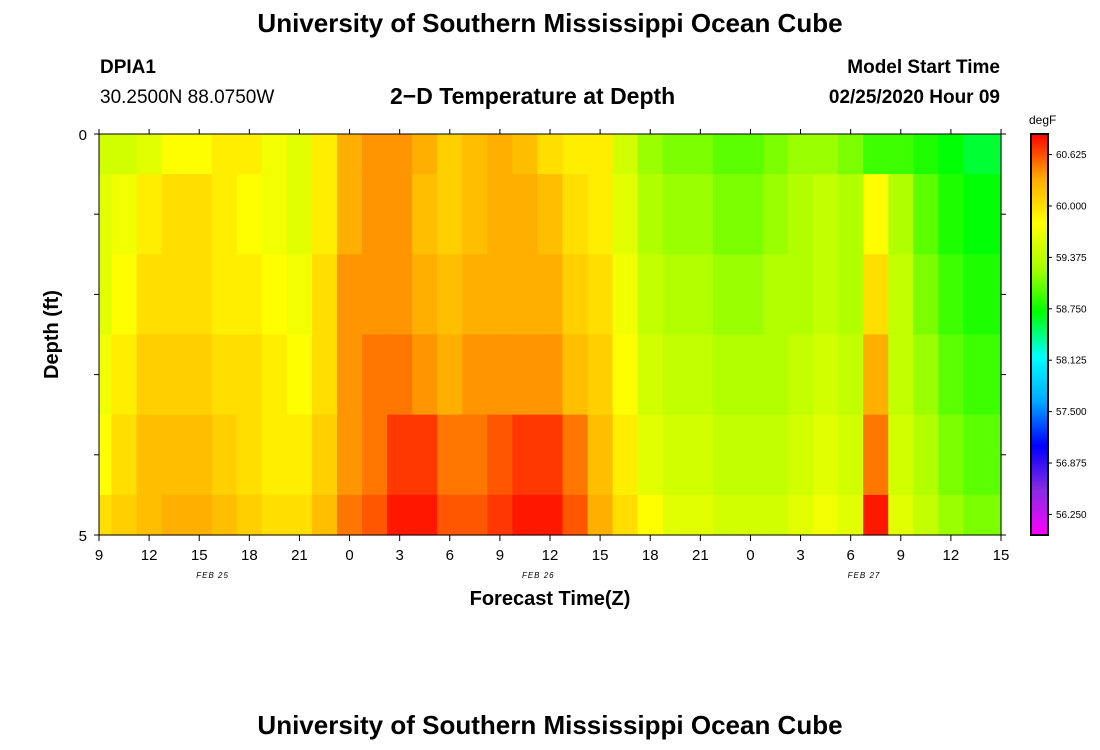 The height and width of the screenshot is (750, 1100). What do you see at coordinates (850, 555) in the screenshot?
I see `x-tick-label: 6` at bounding box center [850, 555].